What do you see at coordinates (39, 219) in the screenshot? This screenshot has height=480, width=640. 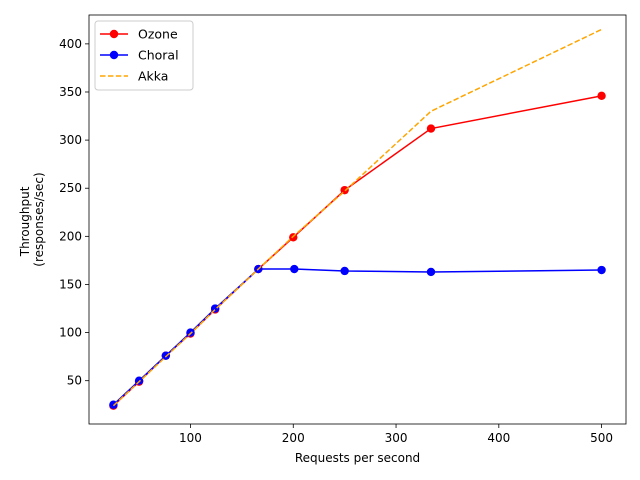 I see `y-axis-label-line-2: (responses/sec)` at bounding box center [39, 219].